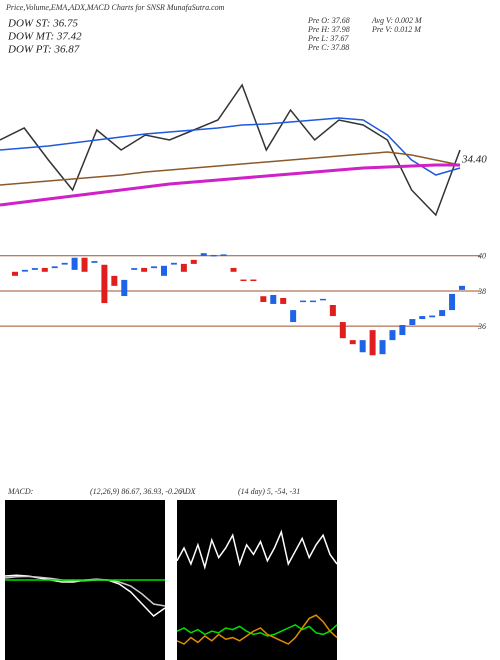 This screenshot has width=500, height=660. What do you see at coordinates (328, 38) in the screenshot?
I see `pre-l: Pre L: 37.67` at bounding box center [328, 38].